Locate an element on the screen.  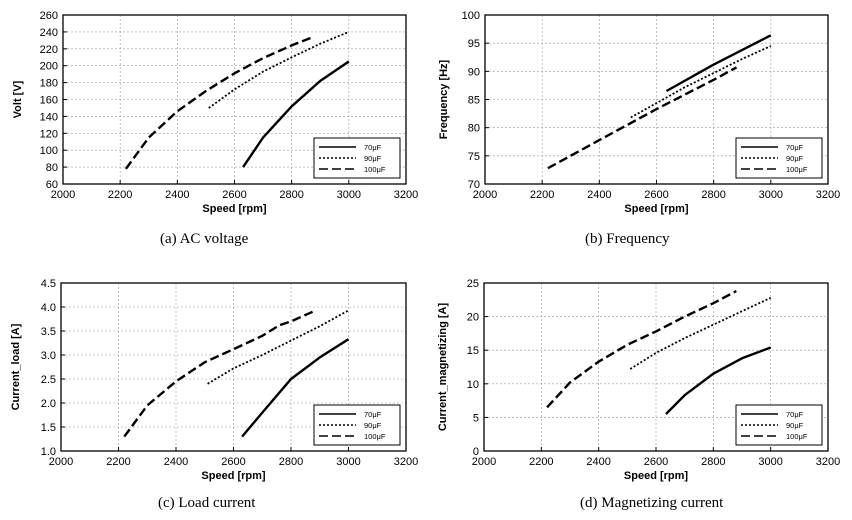
y-tick-label: 90 is located at coordinates (474, 72).